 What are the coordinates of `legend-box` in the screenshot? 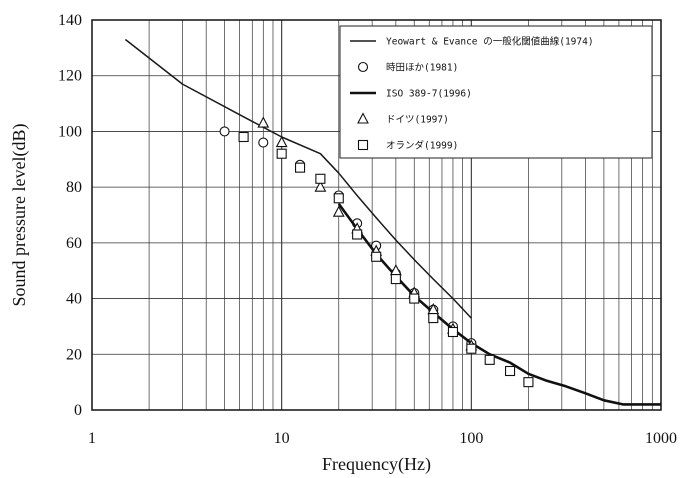 It's located at (496, 92).